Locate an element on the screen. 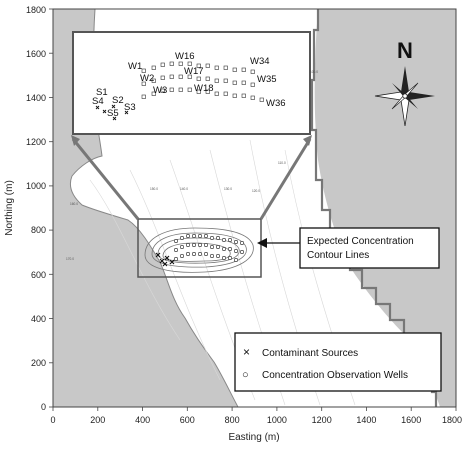 This screenshot has height=449, width=467. x-tick-label: 1400 is located at coordinates (366, 420).